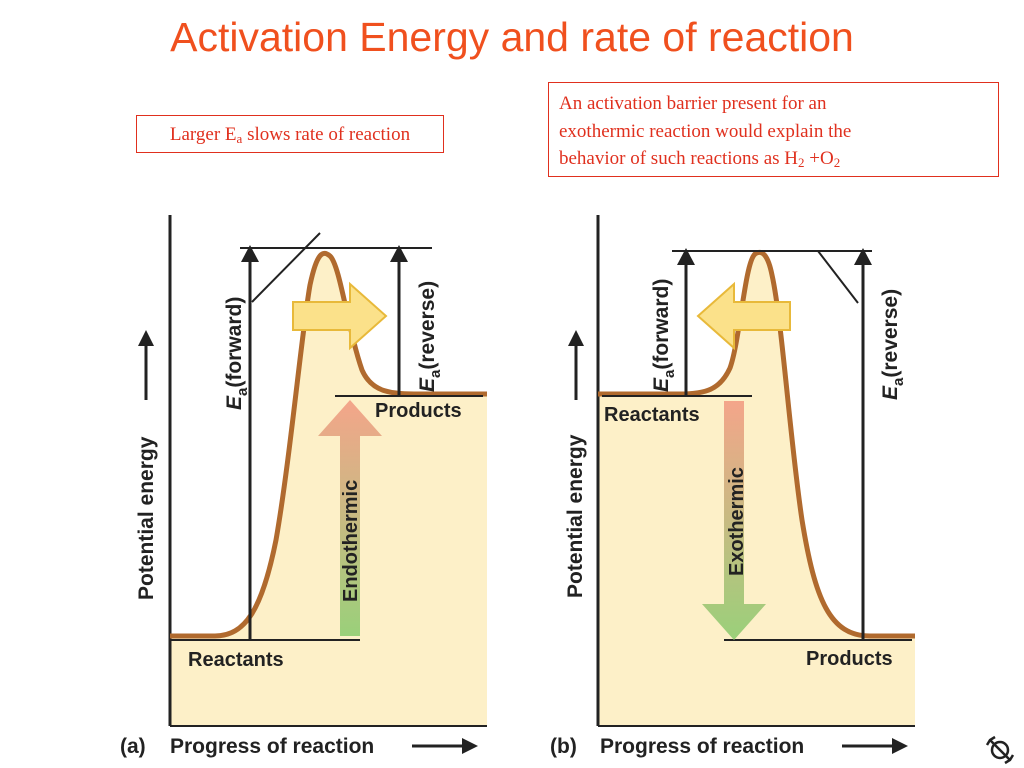 This screenshot has width=1024, height=768. I want to click on note-line-3: behavior of such reactions as H2 +O2, so click(700, 159).